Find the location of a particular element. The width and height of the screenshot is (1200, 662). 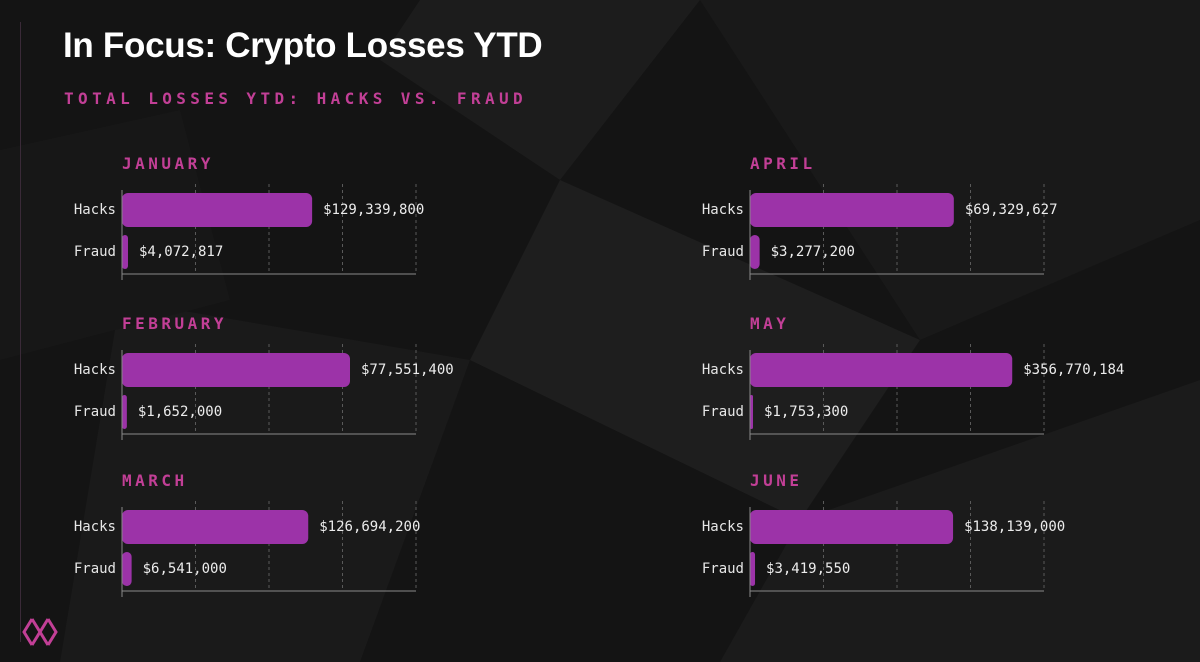

bar-chart-january is located at coordinates (269, 232).